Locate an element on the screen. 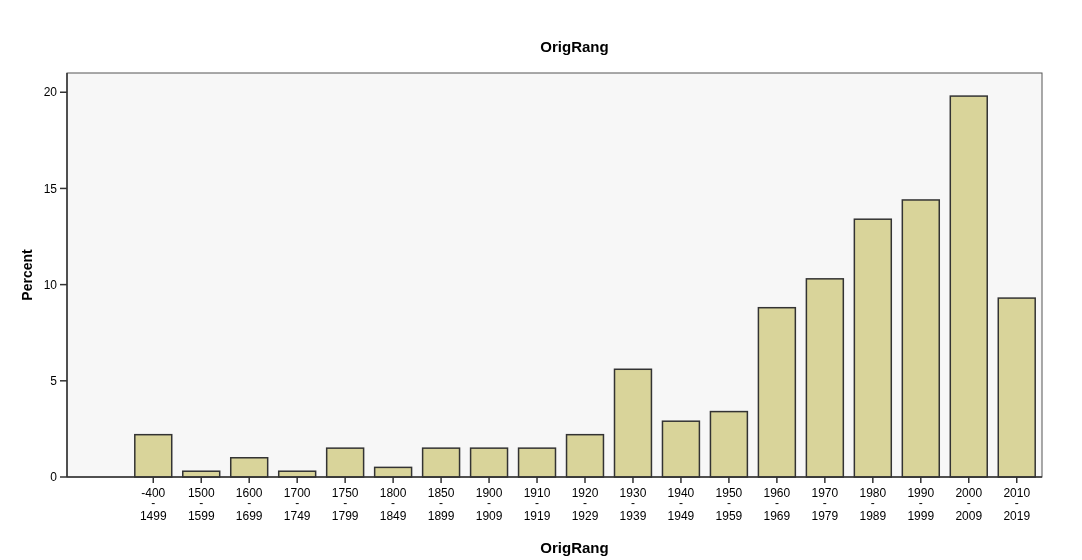 The image size is (1082, 560). x-tick-label: 1930 - 1939 is located at coordinates (633, 504).